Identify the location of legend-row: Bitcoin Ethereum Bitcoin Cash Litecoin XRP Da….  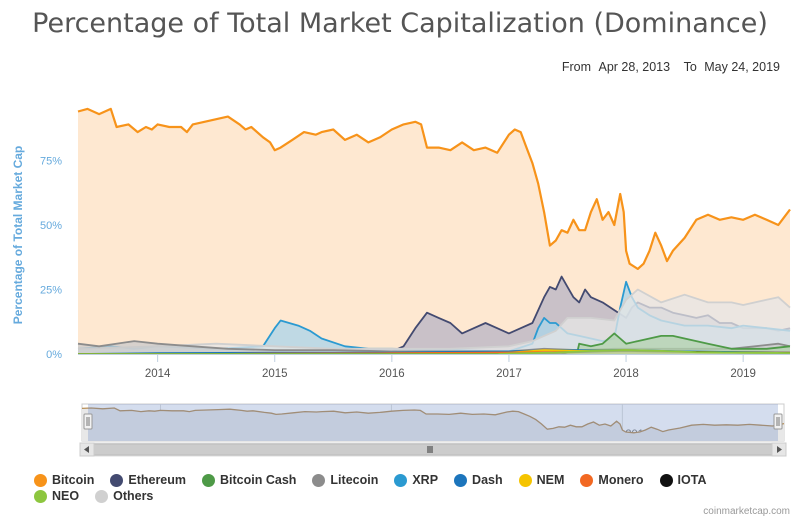
(414, 480).